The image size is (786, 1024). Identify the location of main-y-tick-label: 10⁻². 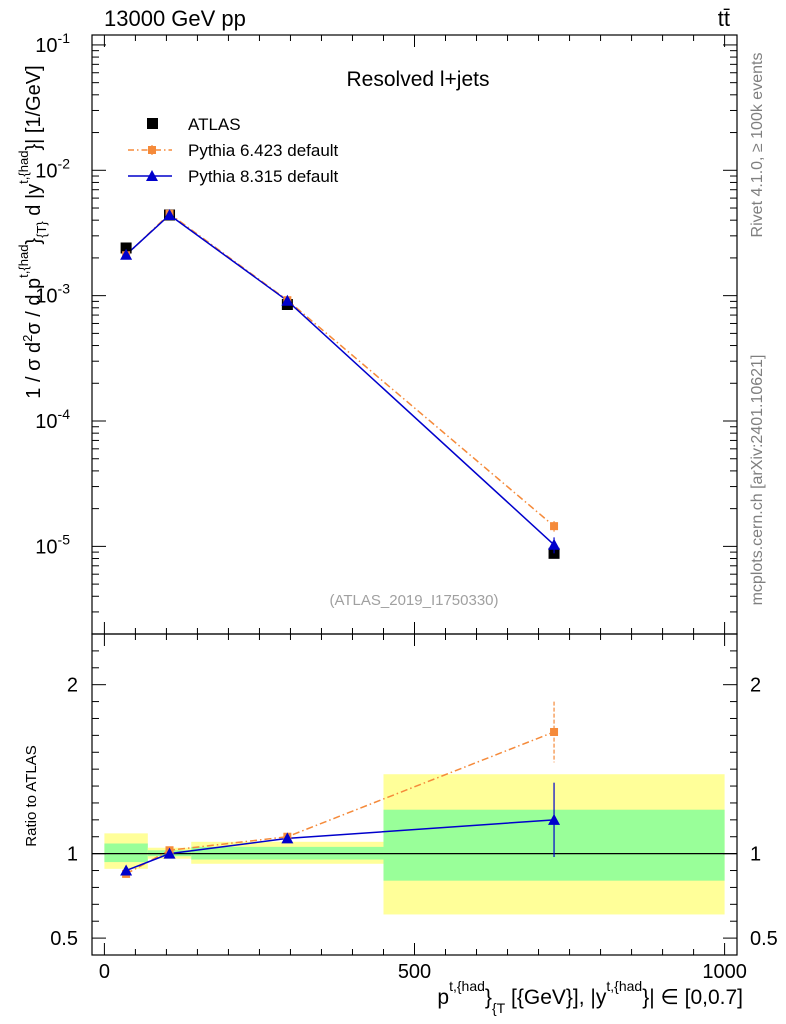
(52, 168).